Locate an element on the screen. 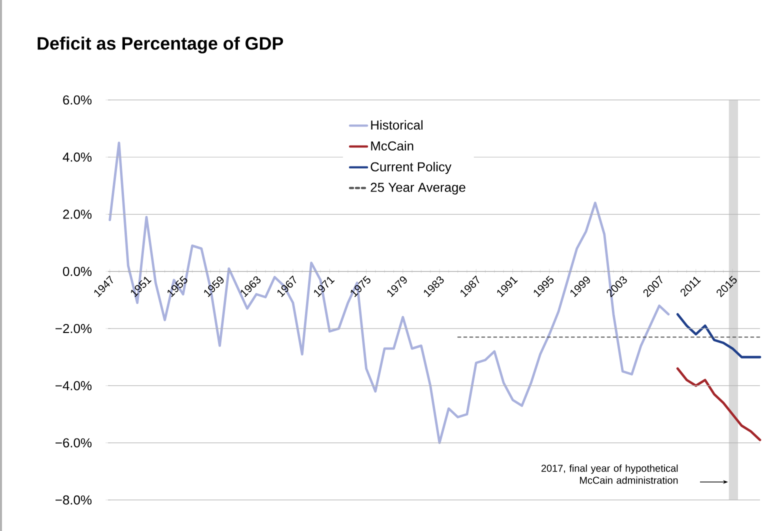  y-tick-label: −4.0% is located at coordinates (74, 385).